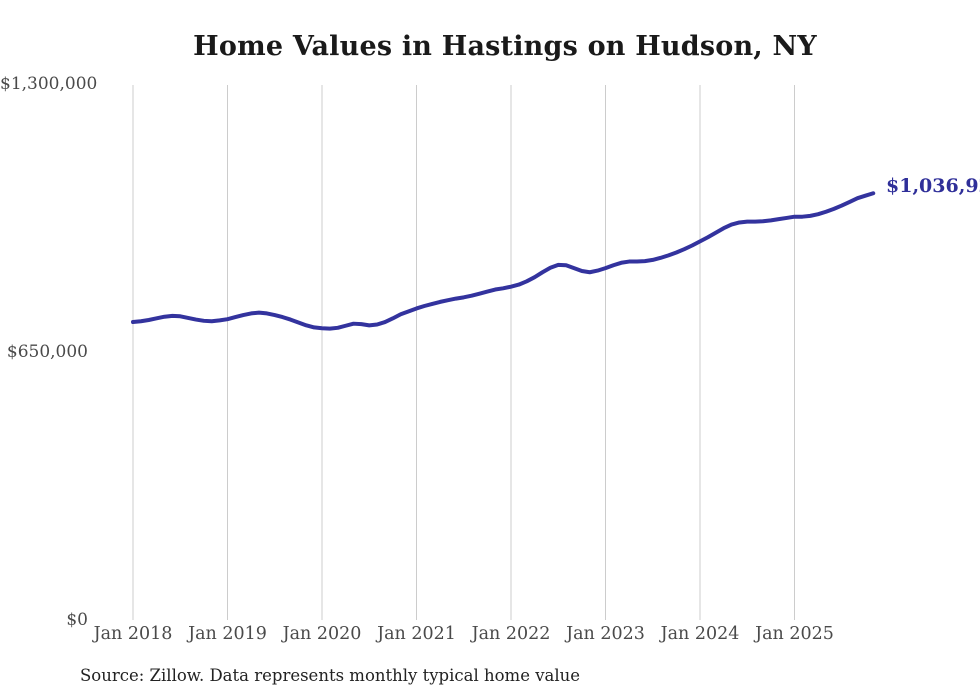  What do you see at coordinates (511, 634) in the screenshot?
I see `x-tick-label: Jan 2022` at bounding box center [511, 634].